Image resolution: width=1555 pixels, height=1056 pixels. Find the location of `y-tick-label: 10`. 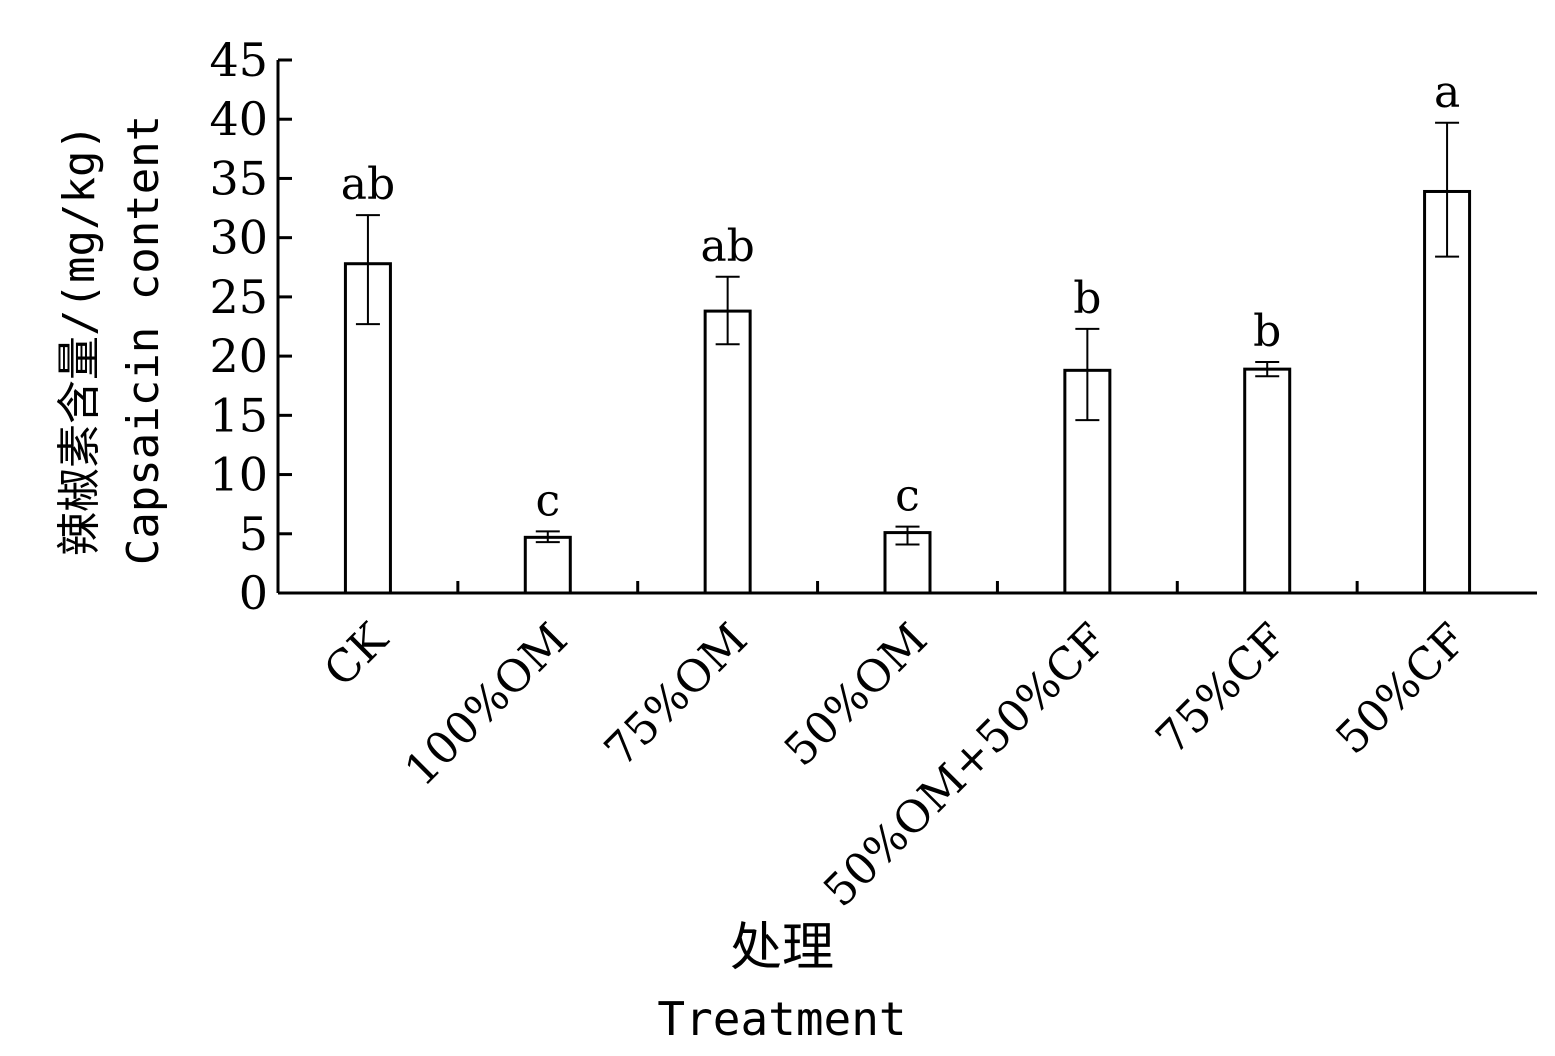

y-tick-label: 10 is located at coordinates (238, 475).